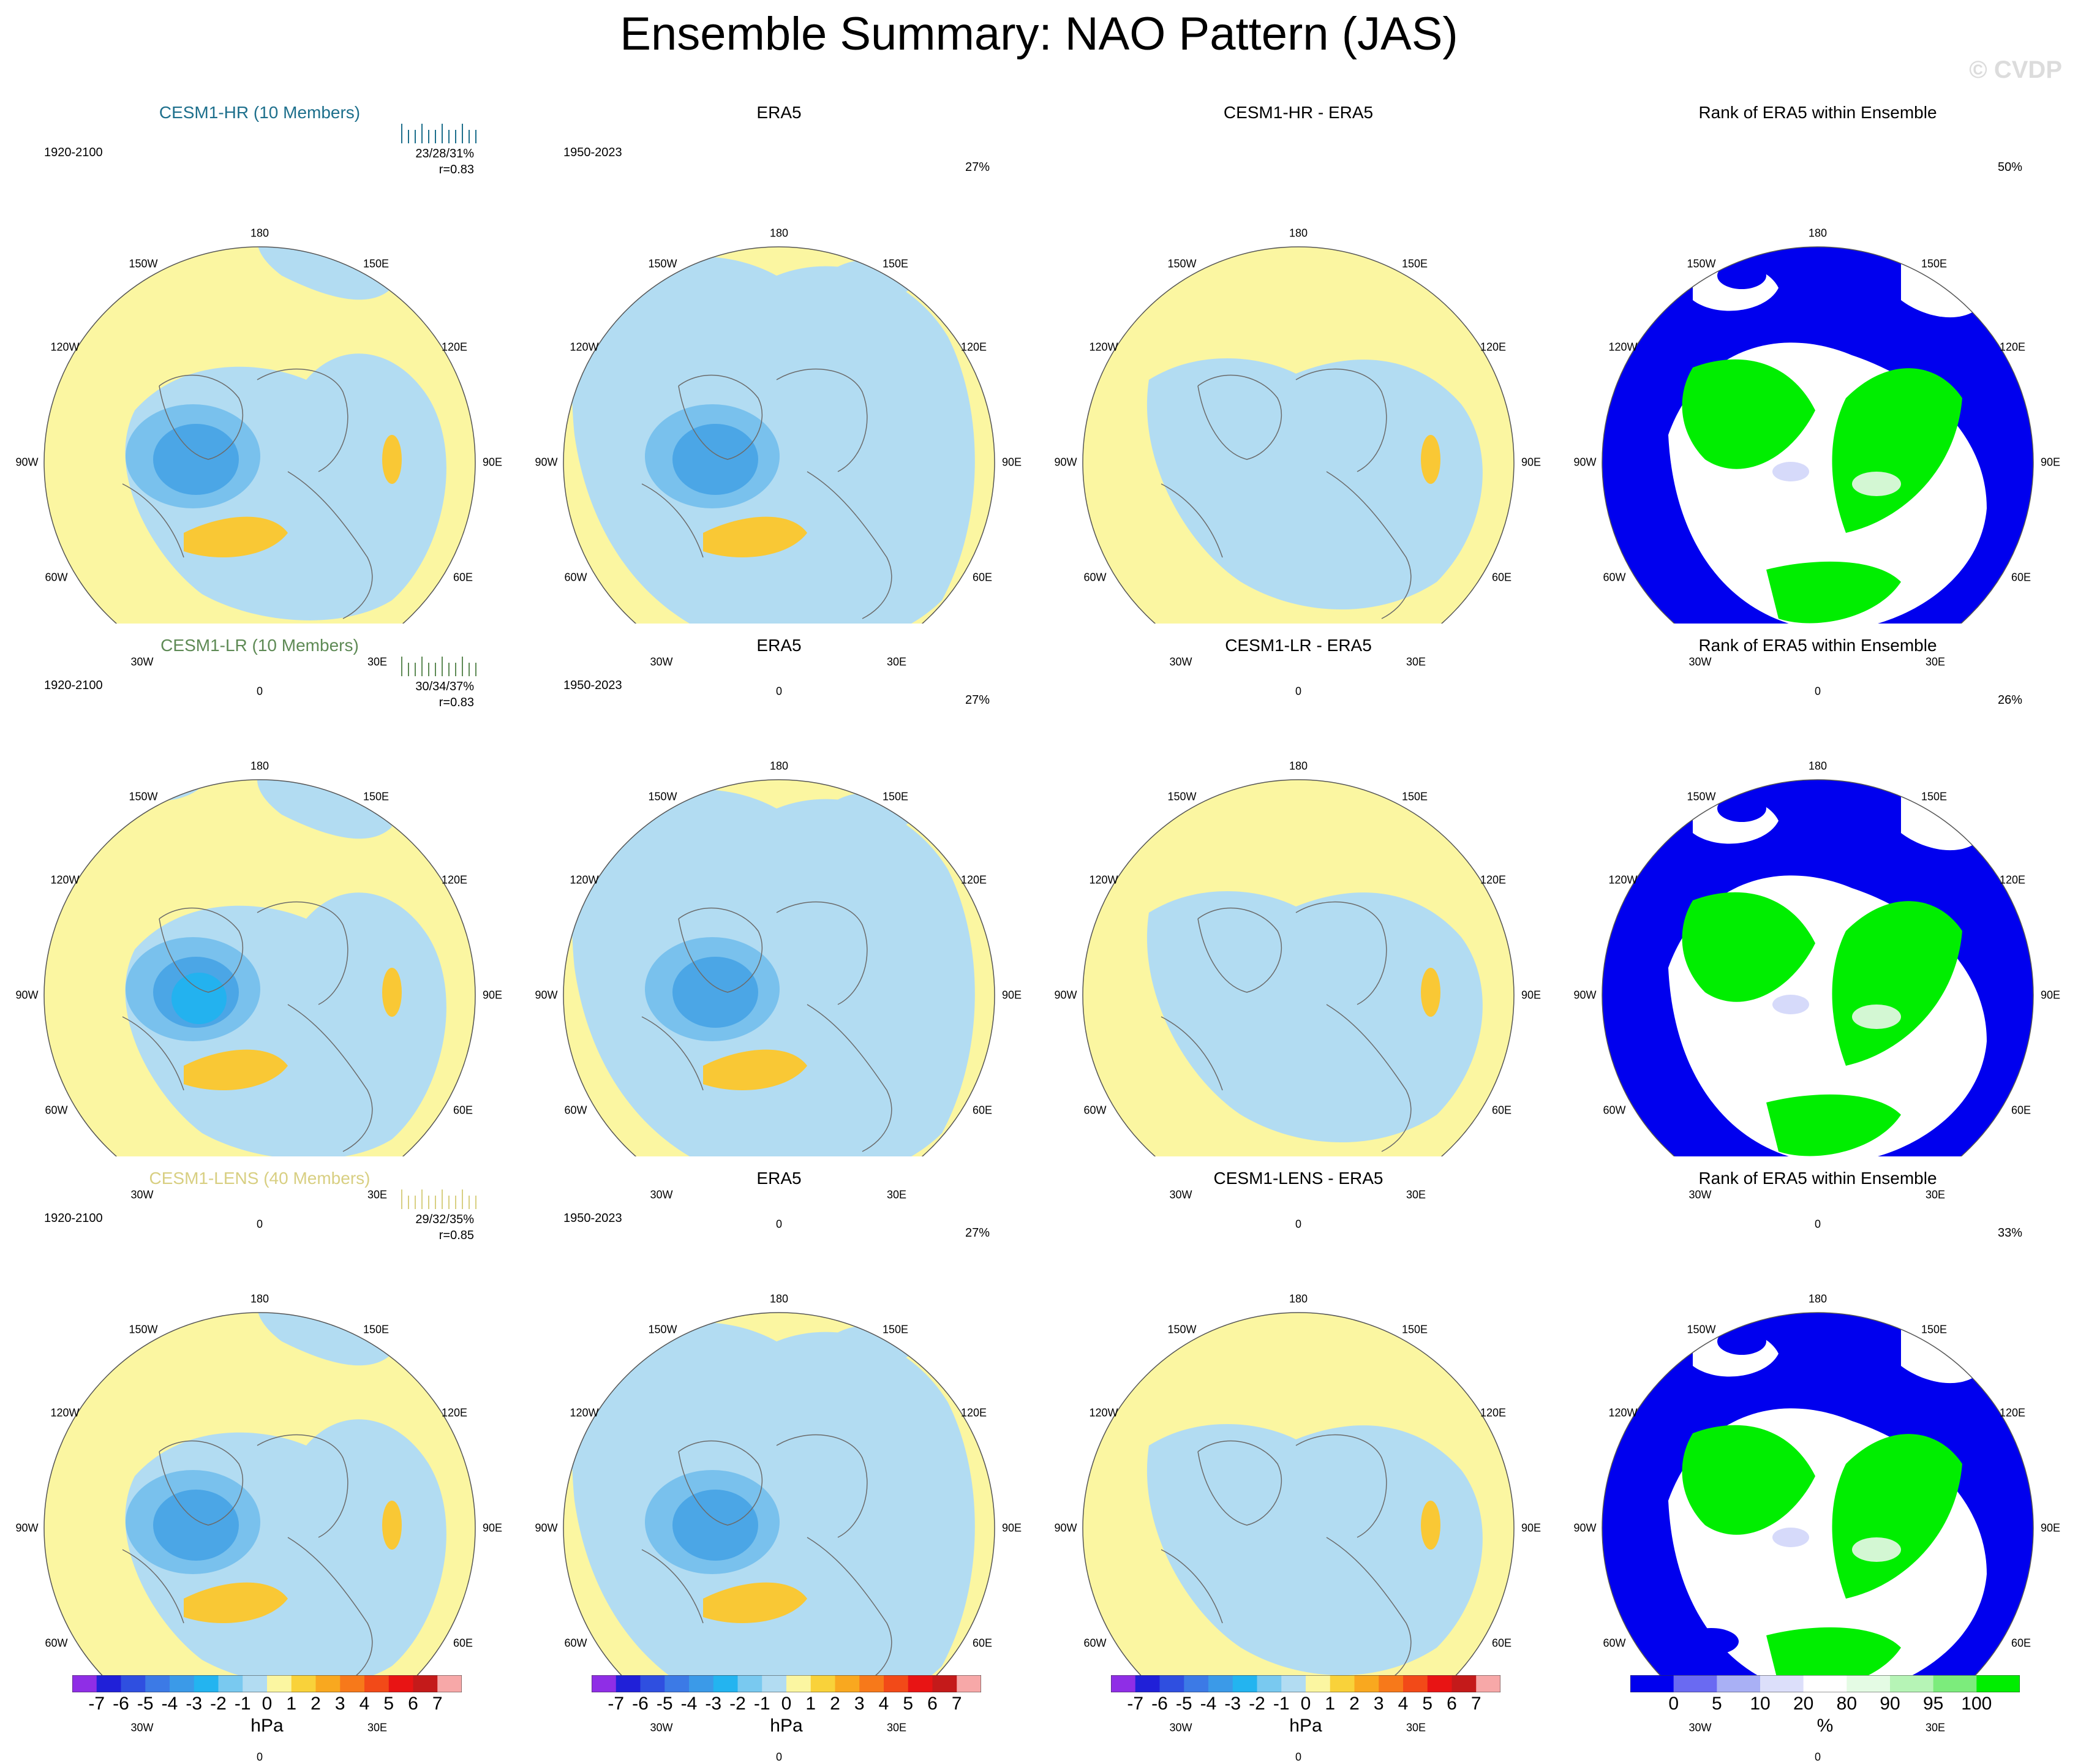  What do you see at coordinates (1818, 968) in the screenshot?
I see `rank-polar-map` at bounding box center [1818, 968].